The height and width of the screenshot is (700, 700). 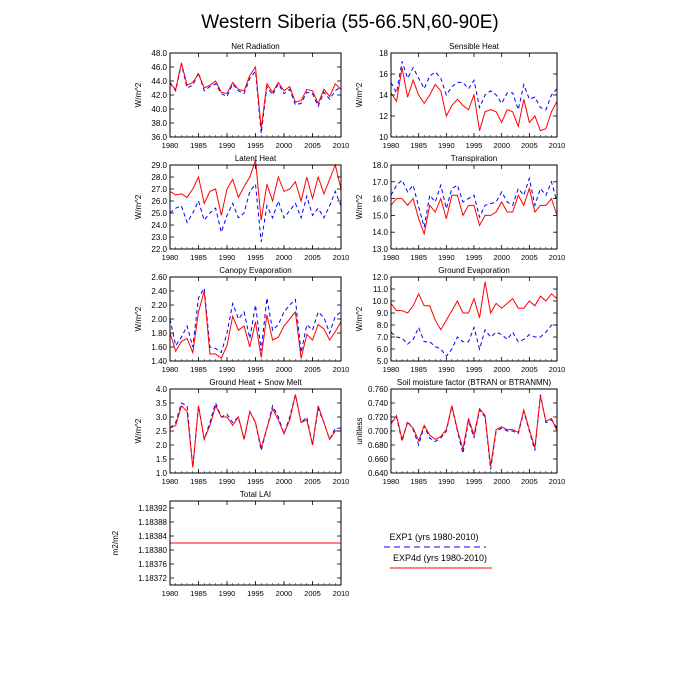 I want to click on y-tick-label: 2.00, so click(x=159, y=319).